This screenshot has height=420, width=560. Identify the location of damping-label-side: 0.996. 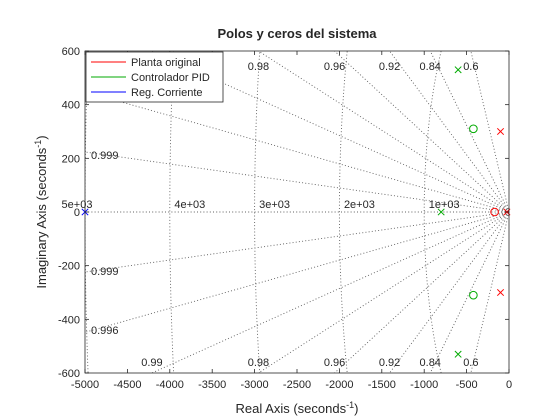
(105, 331).